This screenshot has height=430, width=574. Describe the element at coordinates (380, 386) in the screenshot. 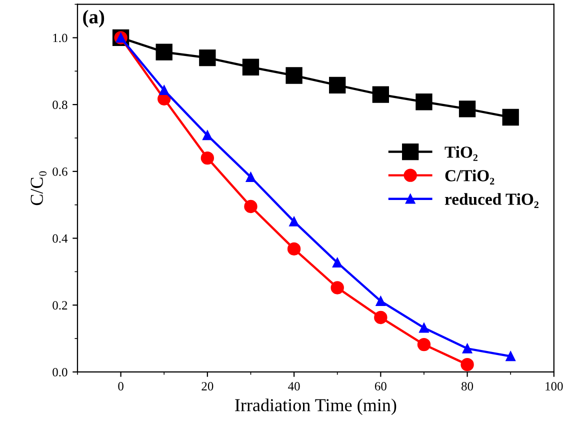

I see `x-tick-label: 60` at that location.